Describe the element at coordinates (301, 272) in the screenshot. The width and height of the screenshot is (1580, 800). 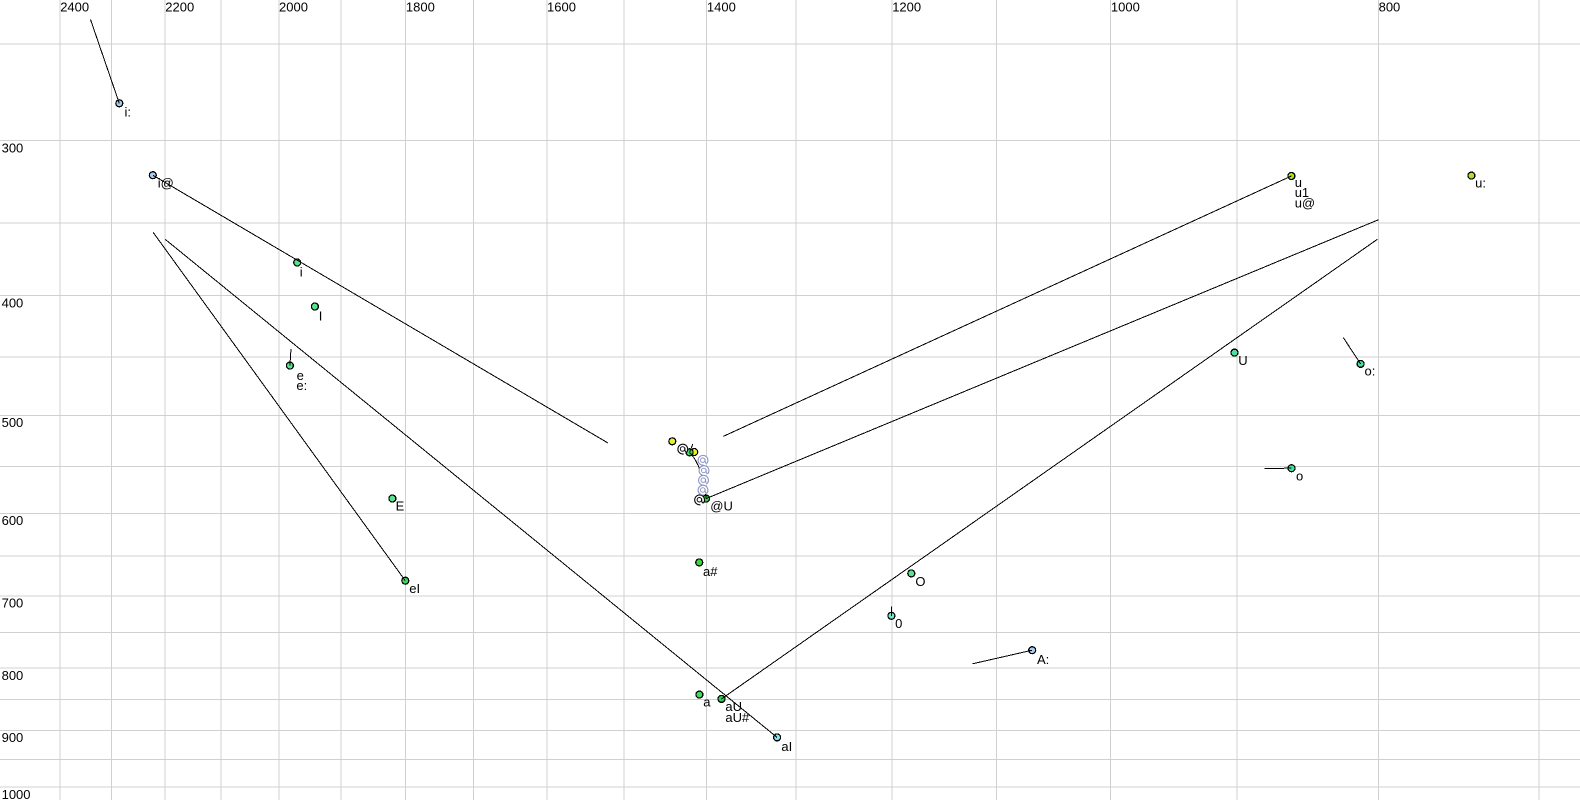
I see `svg-text: i` at that location.